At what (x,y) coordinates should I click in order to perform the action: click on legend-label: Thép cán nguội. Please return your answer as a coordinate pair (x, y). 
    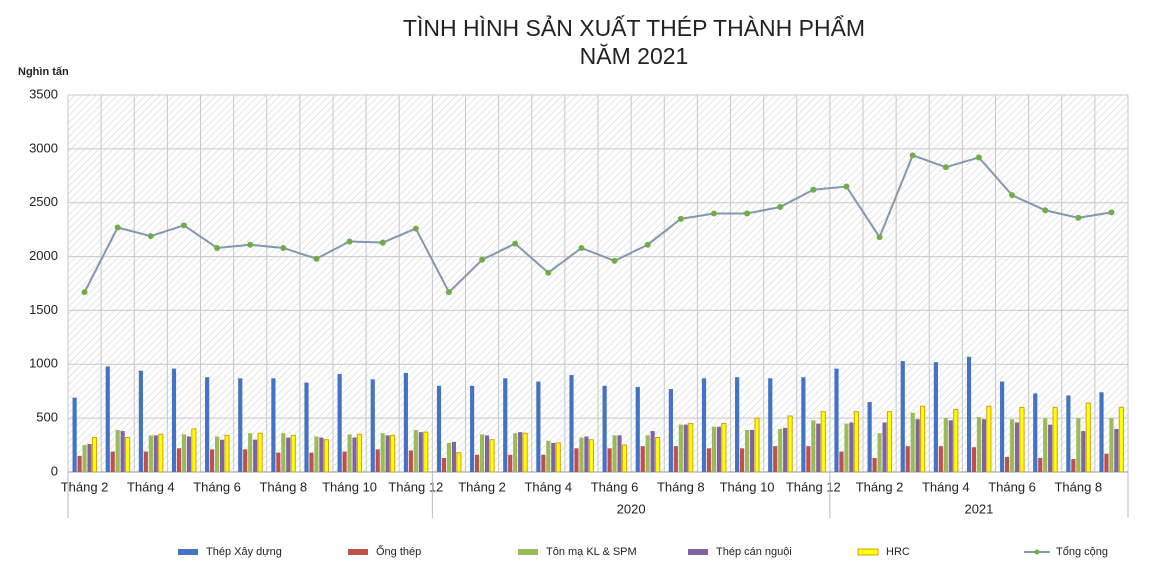
    Looking at the image, I should click on (754, 552).